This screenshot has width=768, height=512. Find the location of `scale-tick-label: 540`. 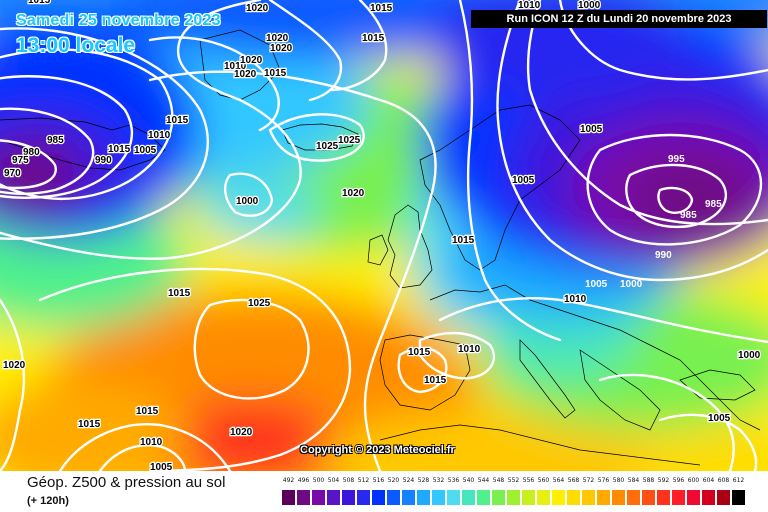

scale-tick-label: 540 is located at coordinates (468, 480).